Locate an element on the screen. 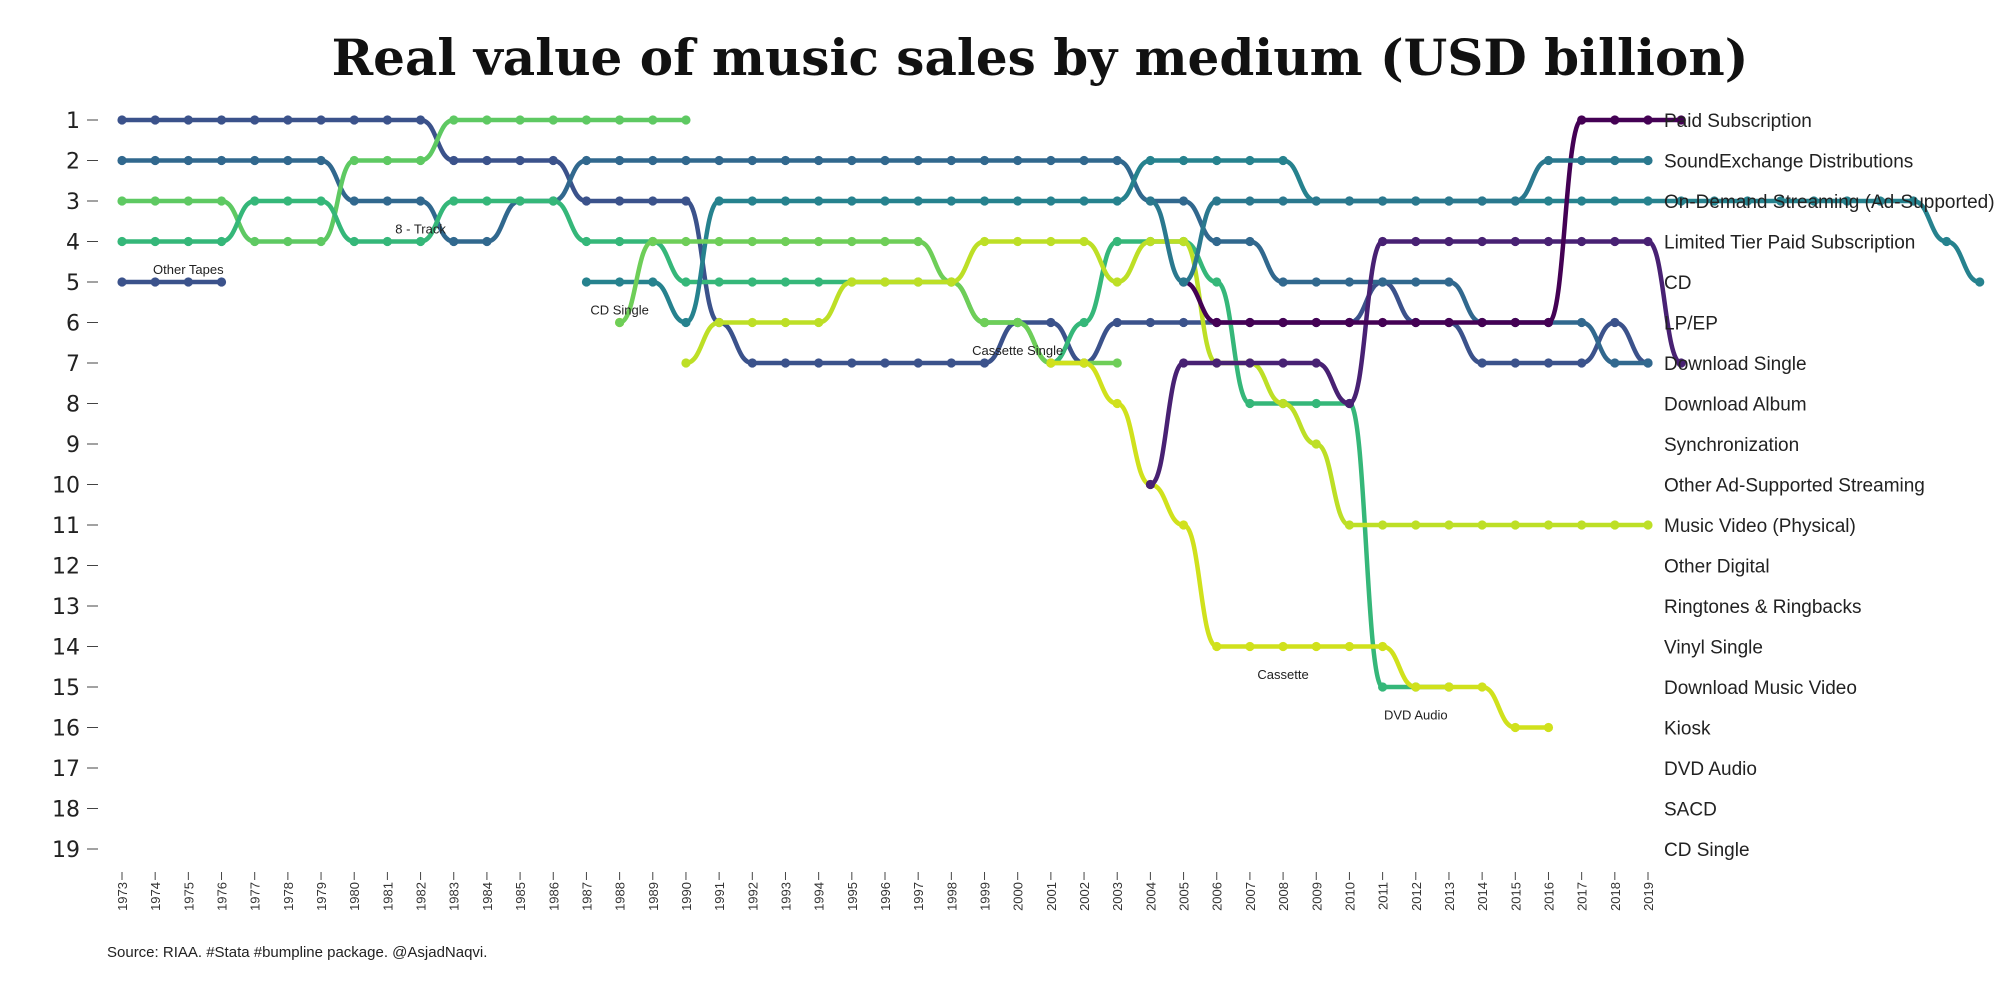 The width and height of the screenshot is (2000, 1000). x-tick-label: 2016 is located at coordinates (1548, 896).